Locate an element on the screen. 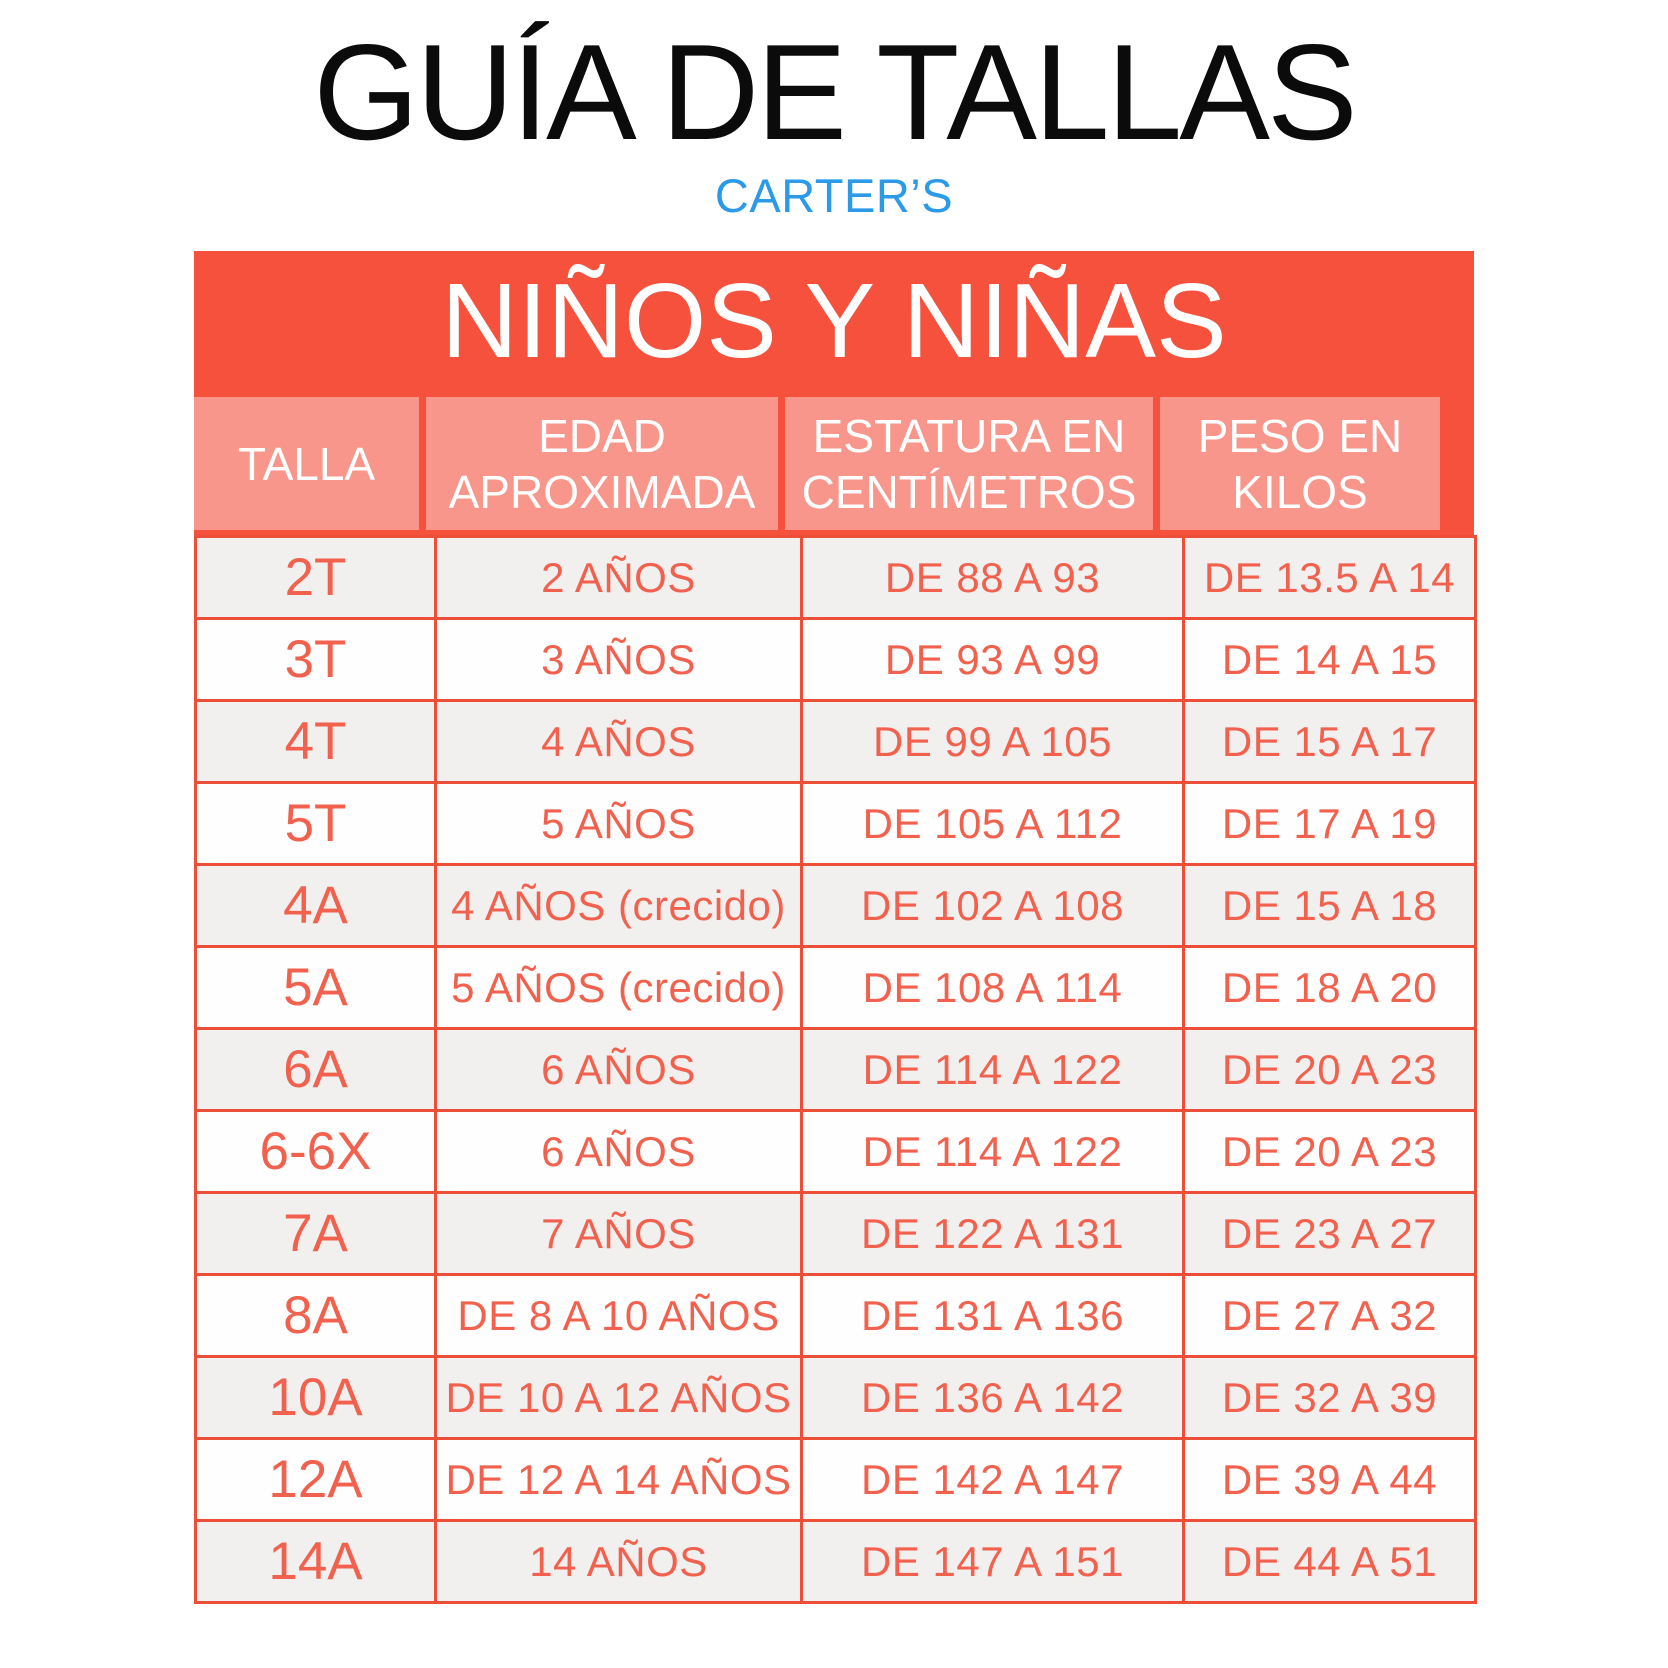 The height and width of the screenshot is (1668, 1668). cell-edad: 3 AÑOS is located at coordinates (618, 660).